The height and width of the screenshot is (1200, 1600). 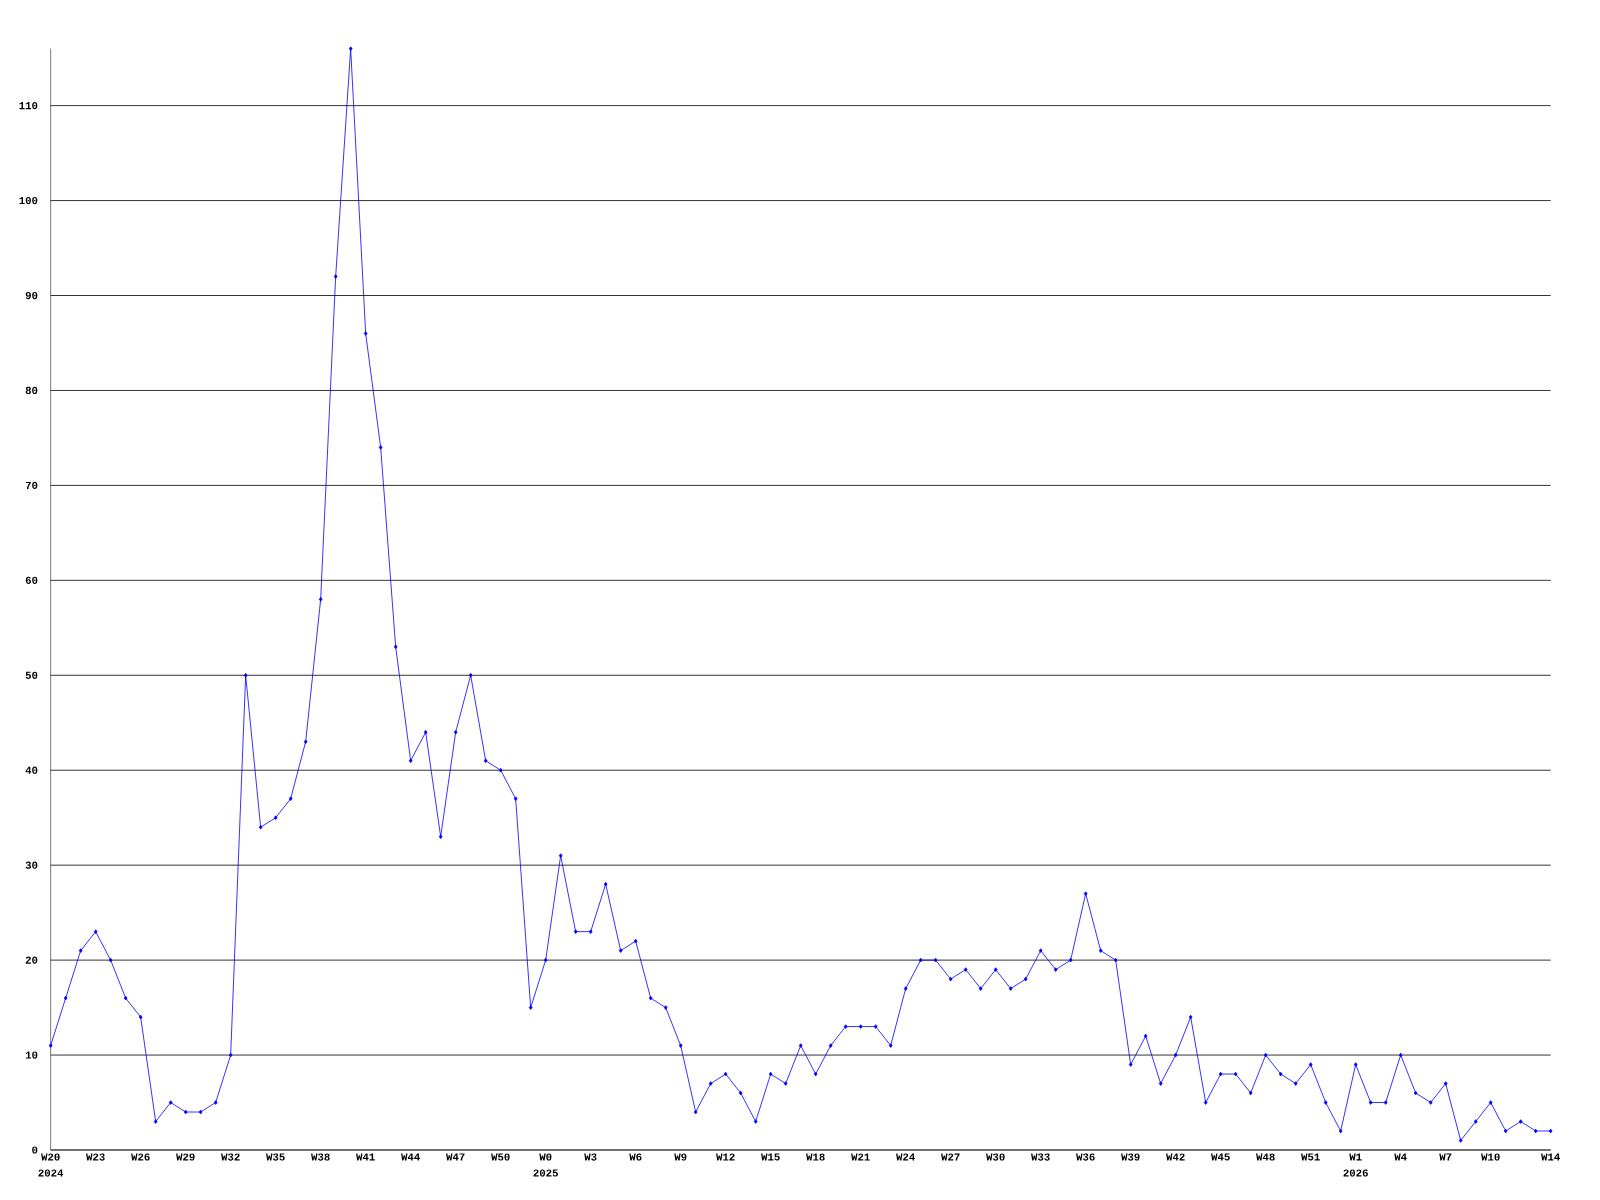 What do you see at coordinates (950, 1157) in the screenshot?
I see `x-tick-label: W27` at bounding box center [950, 1157].